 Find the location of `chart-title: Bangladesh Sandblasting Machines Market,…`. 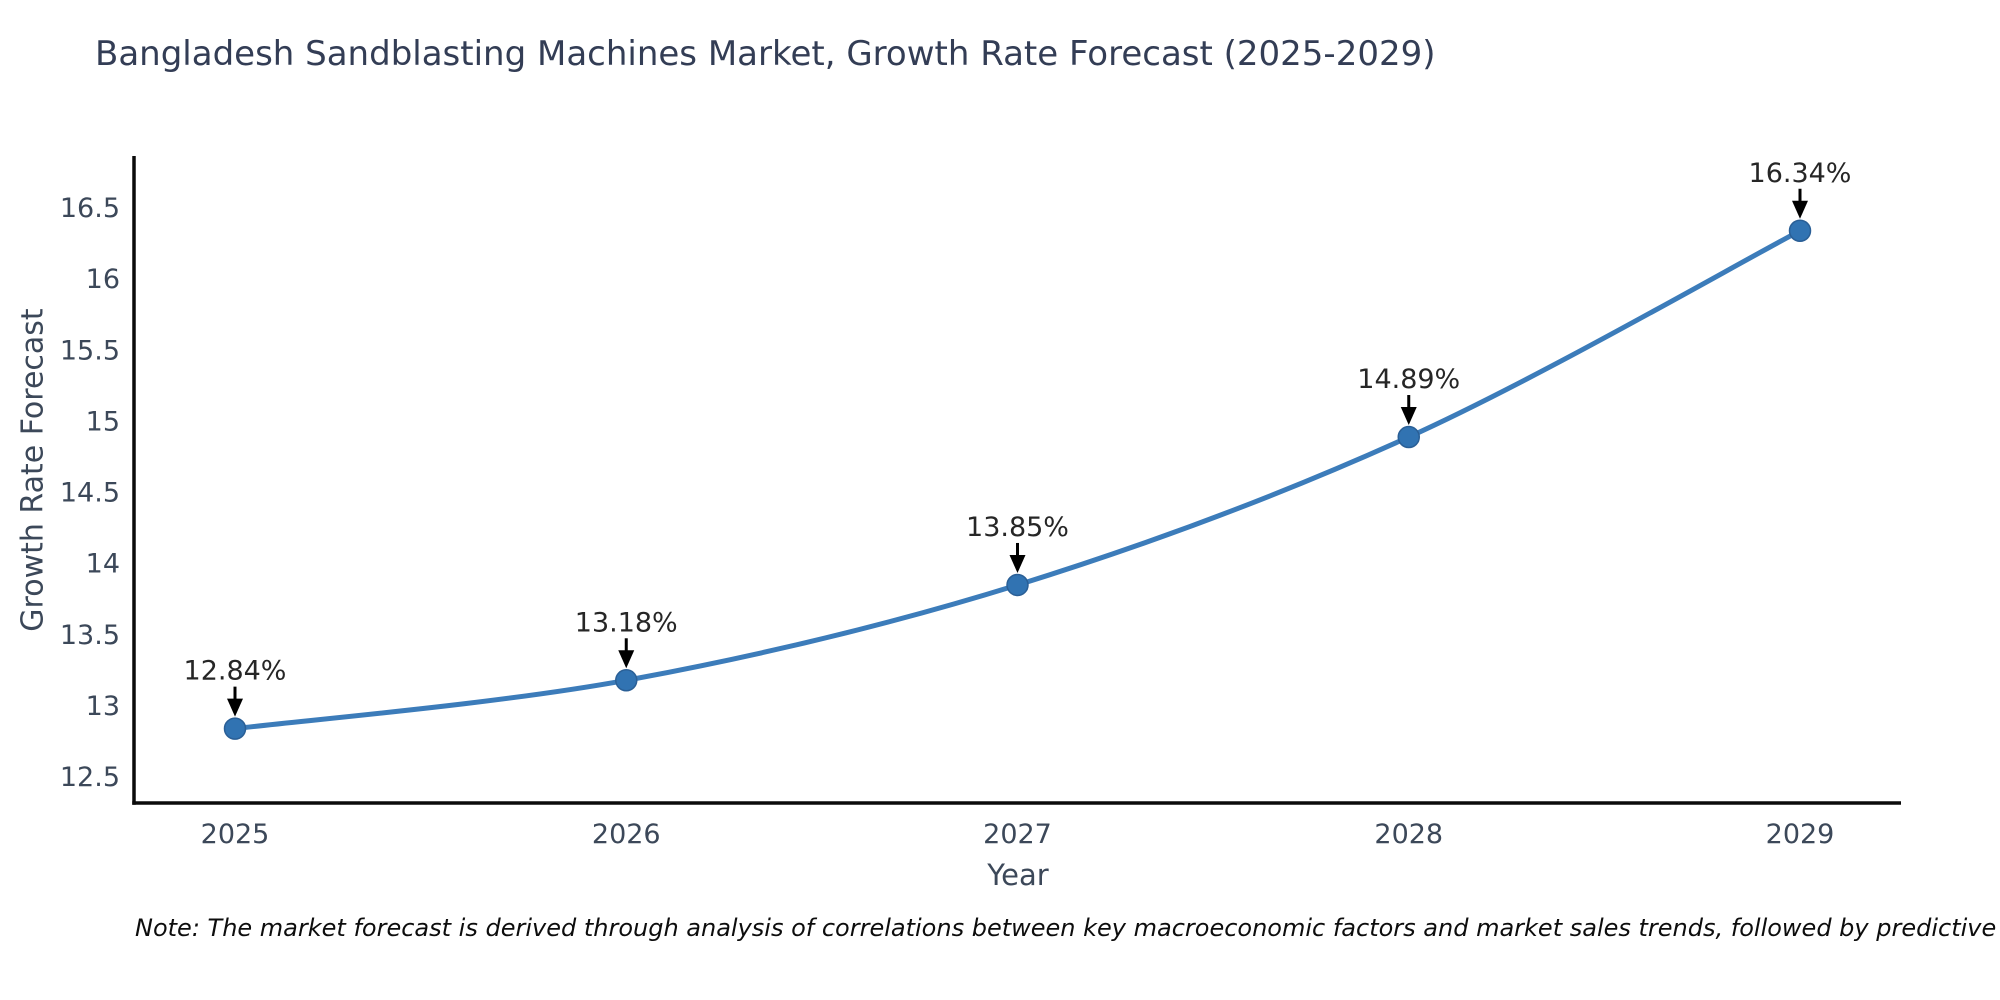

chart-title: Bangladesh Sandblasting Machines Market,… is located at coordinates (765, 54).